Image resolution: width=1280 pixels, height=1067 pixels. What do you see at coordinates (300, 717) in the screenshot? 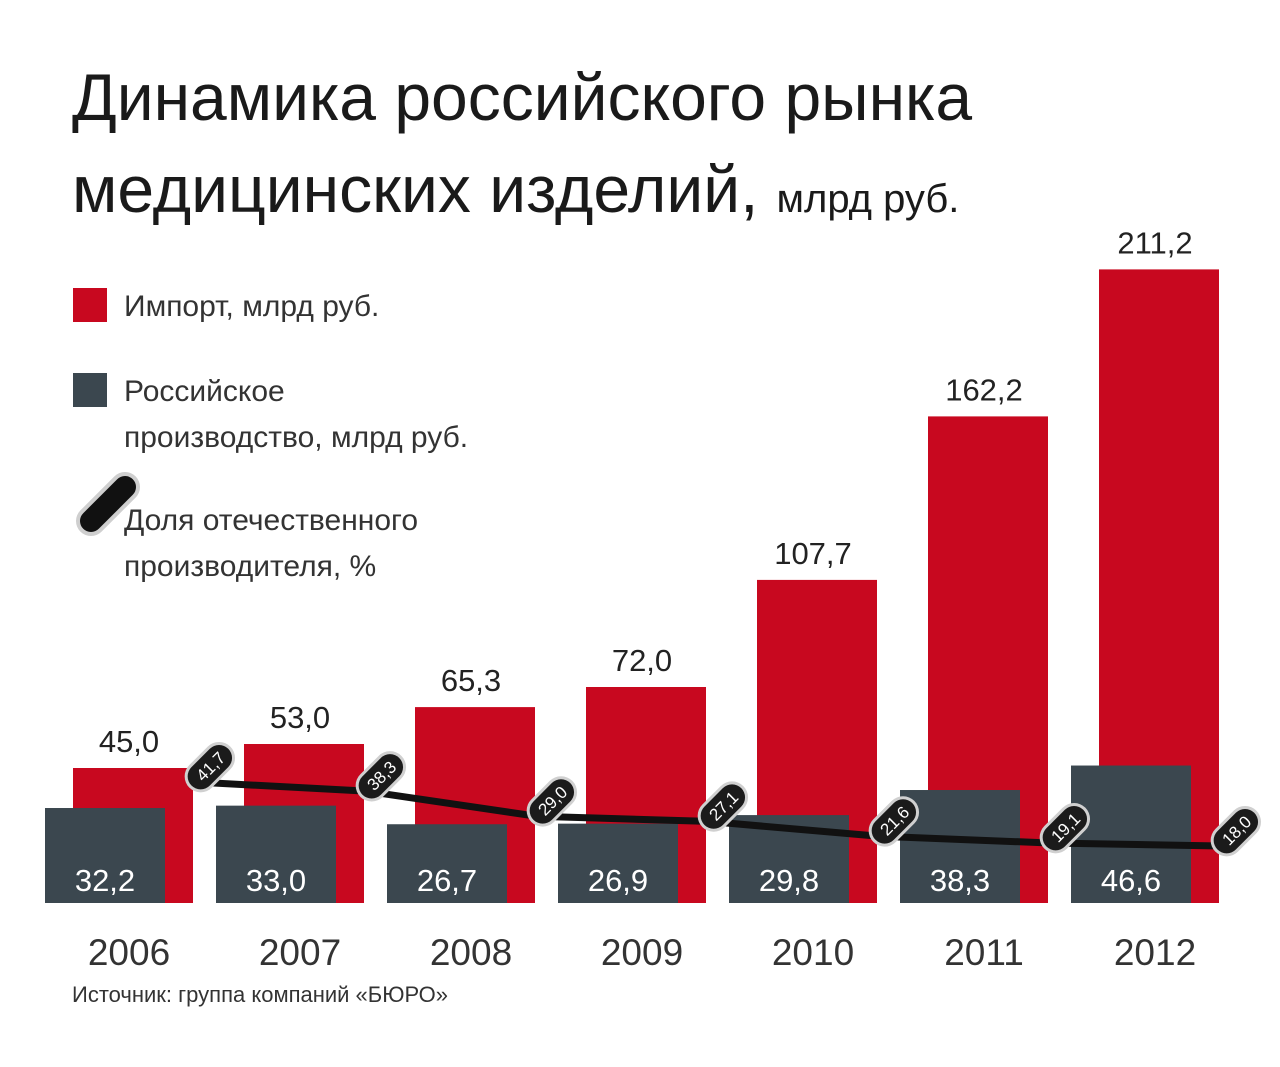
I see `import-value-label-2007: 53,0` at bounding box center [300, 717].